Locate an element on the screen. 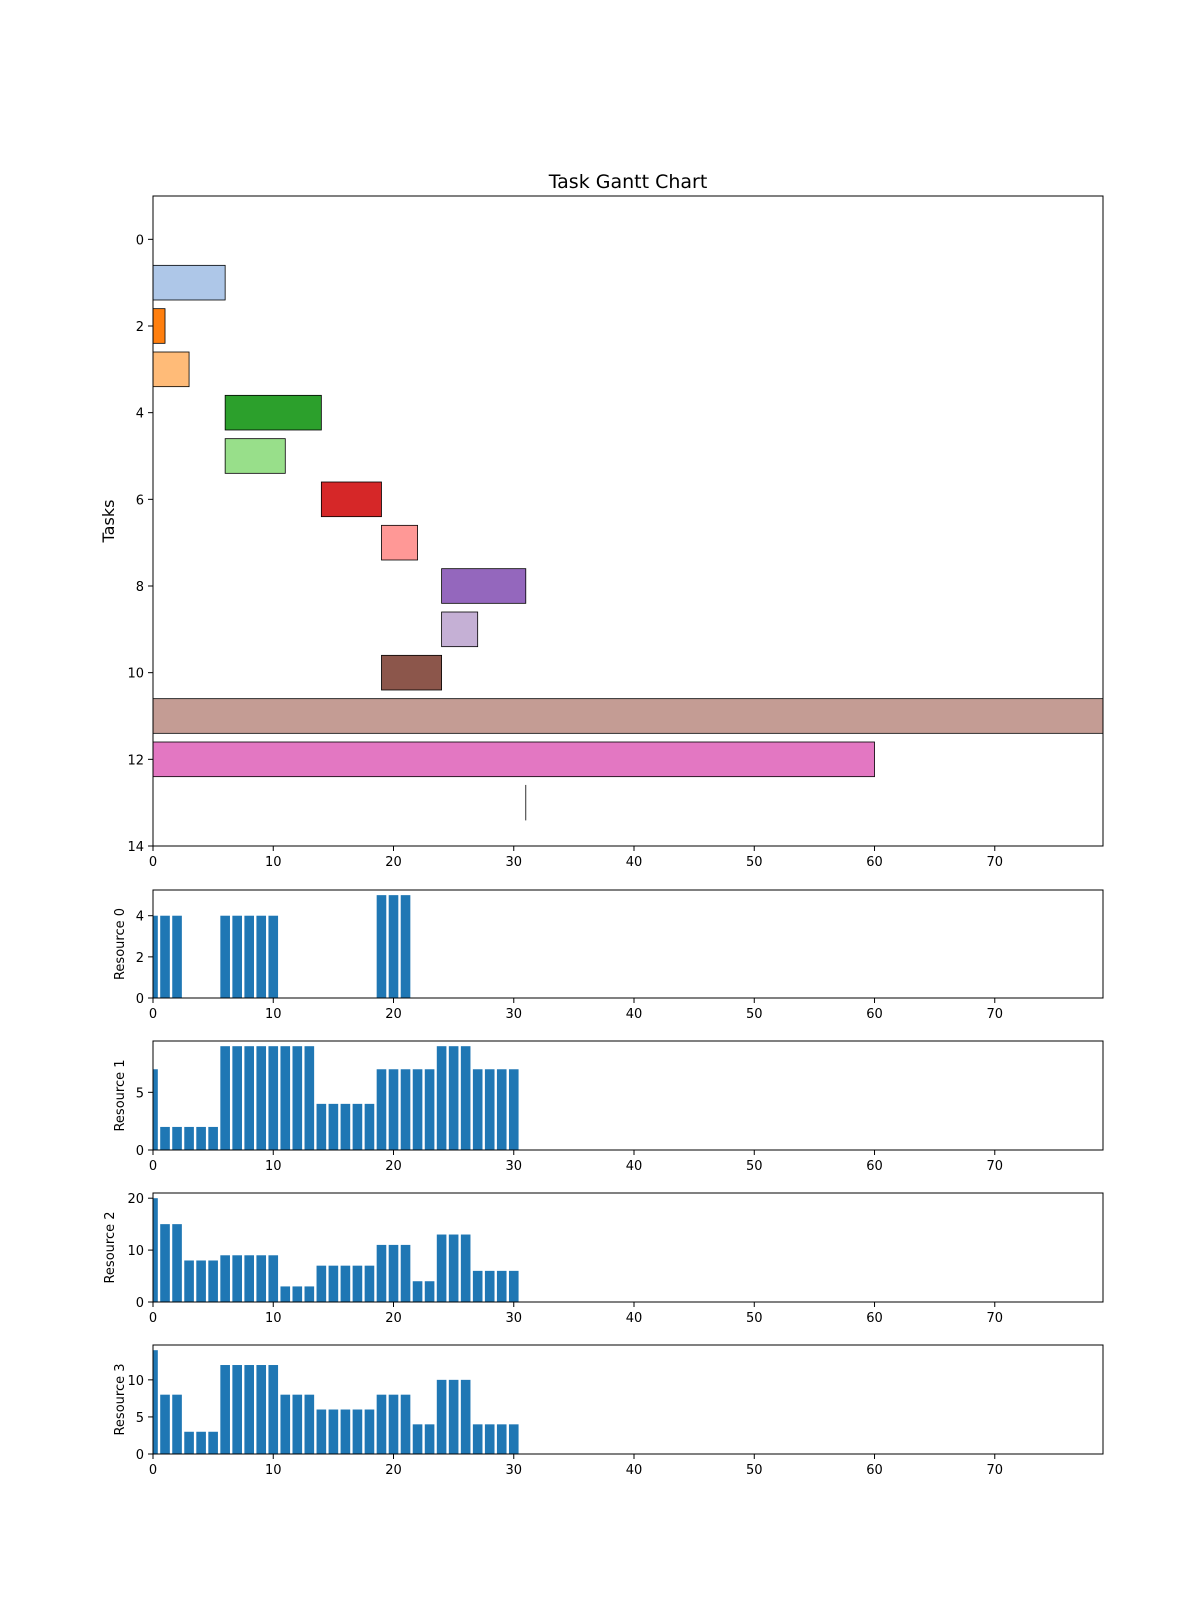 This screenshot has height=1600, width=1200. y-tick-label: 10 is located at coordinates (135, 1251).